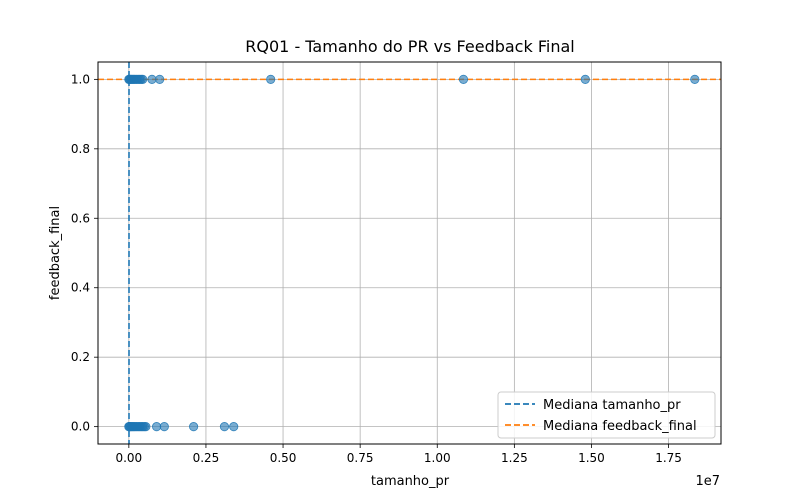  I want to click on x-tick-label: 1.25, so click(514, 458).